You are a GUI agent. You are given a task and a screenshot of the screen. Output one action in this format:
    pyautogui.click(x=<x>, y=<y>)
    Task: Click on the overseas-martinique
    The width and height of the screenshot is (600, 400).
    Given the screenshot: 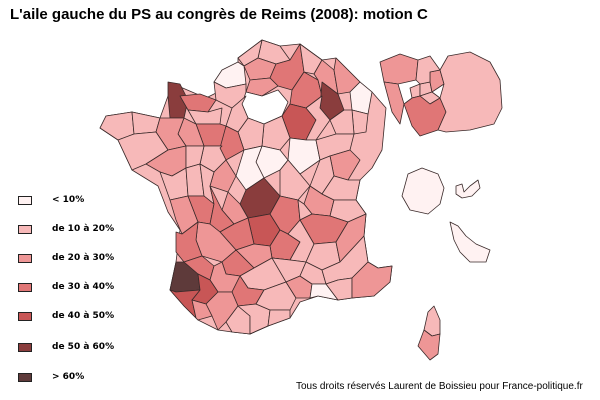 What is the action you would take?
    pyautogui.click(x=470, y=242)
    